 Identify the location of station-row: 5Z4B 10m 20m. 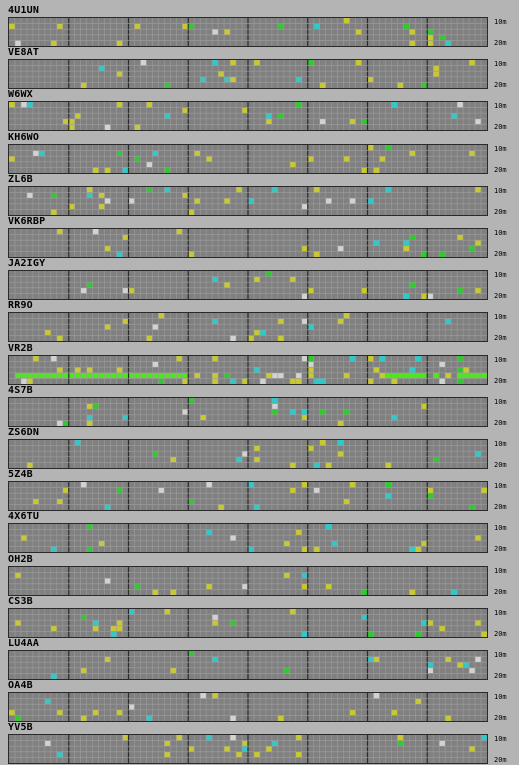
(259, 490).